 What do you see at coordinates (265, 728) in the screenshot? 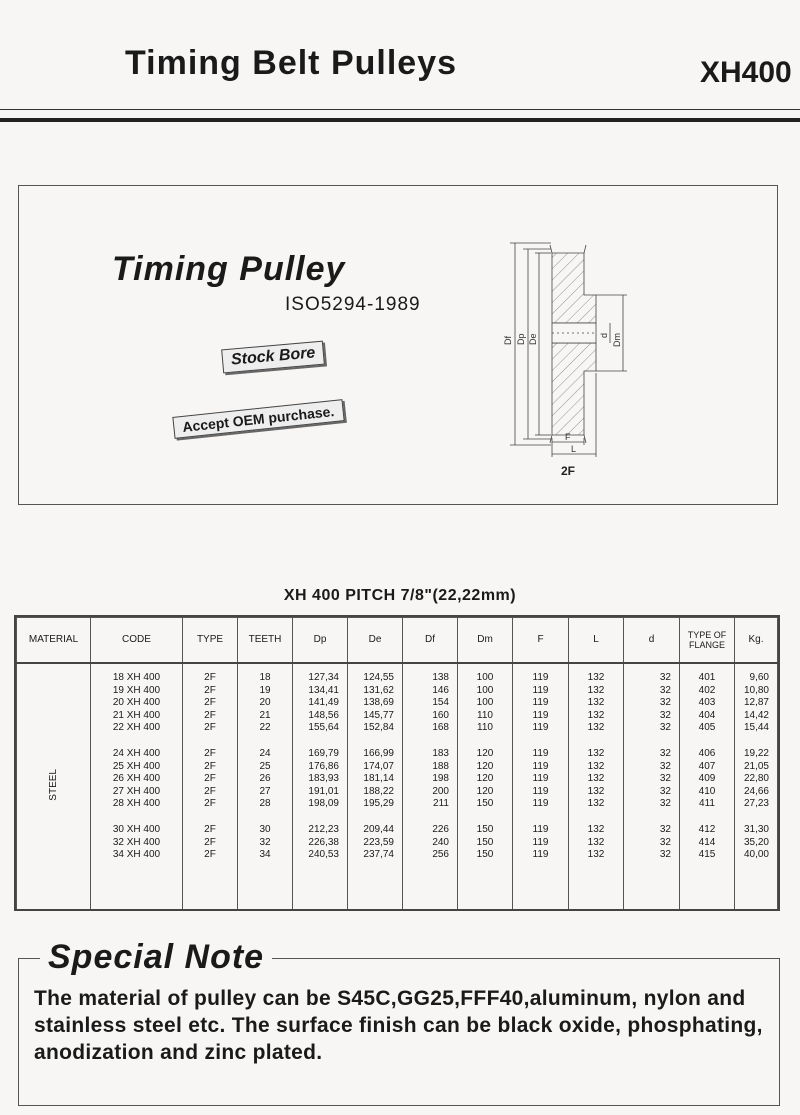
I see `table-cell: 22` at bounding box center [265, 728].